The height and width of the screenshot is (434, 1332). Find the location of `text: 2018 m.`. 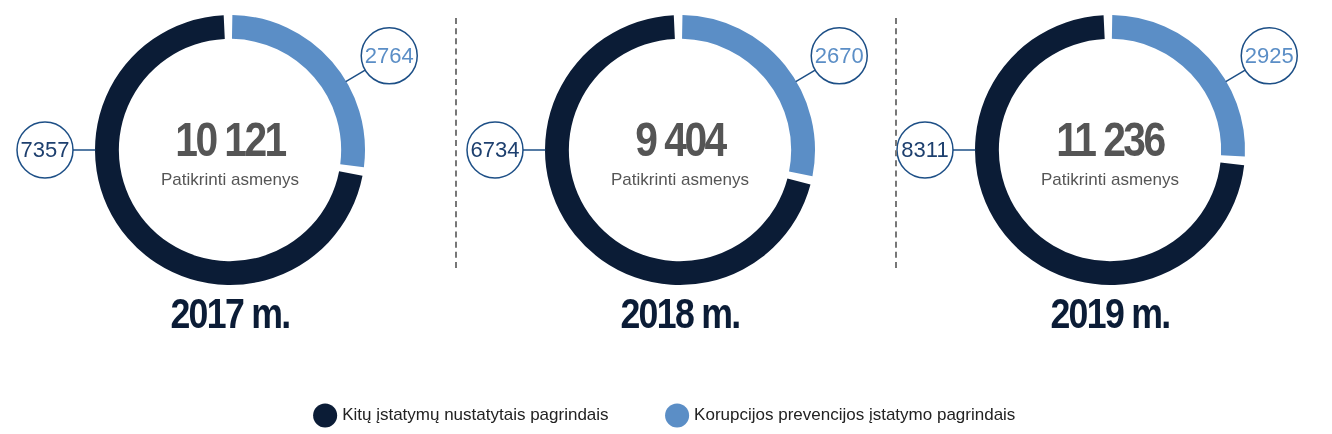

text: 2018 m. is located at coordinates (680, 314).